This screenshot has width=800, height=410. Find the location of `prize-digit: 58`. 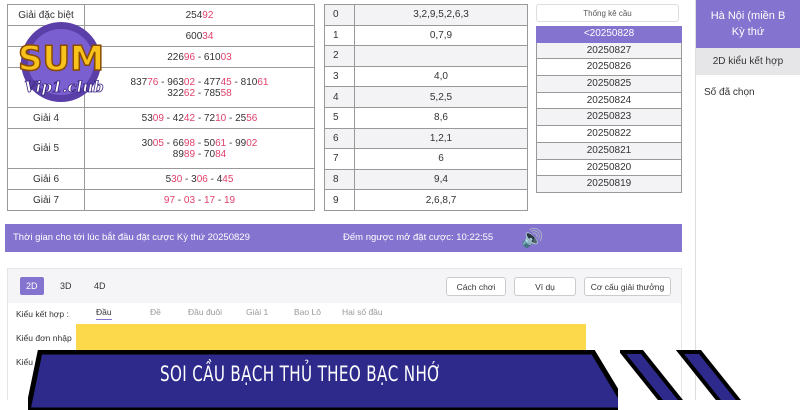

prize-digit: 58 is located at coordinates (226, 93).